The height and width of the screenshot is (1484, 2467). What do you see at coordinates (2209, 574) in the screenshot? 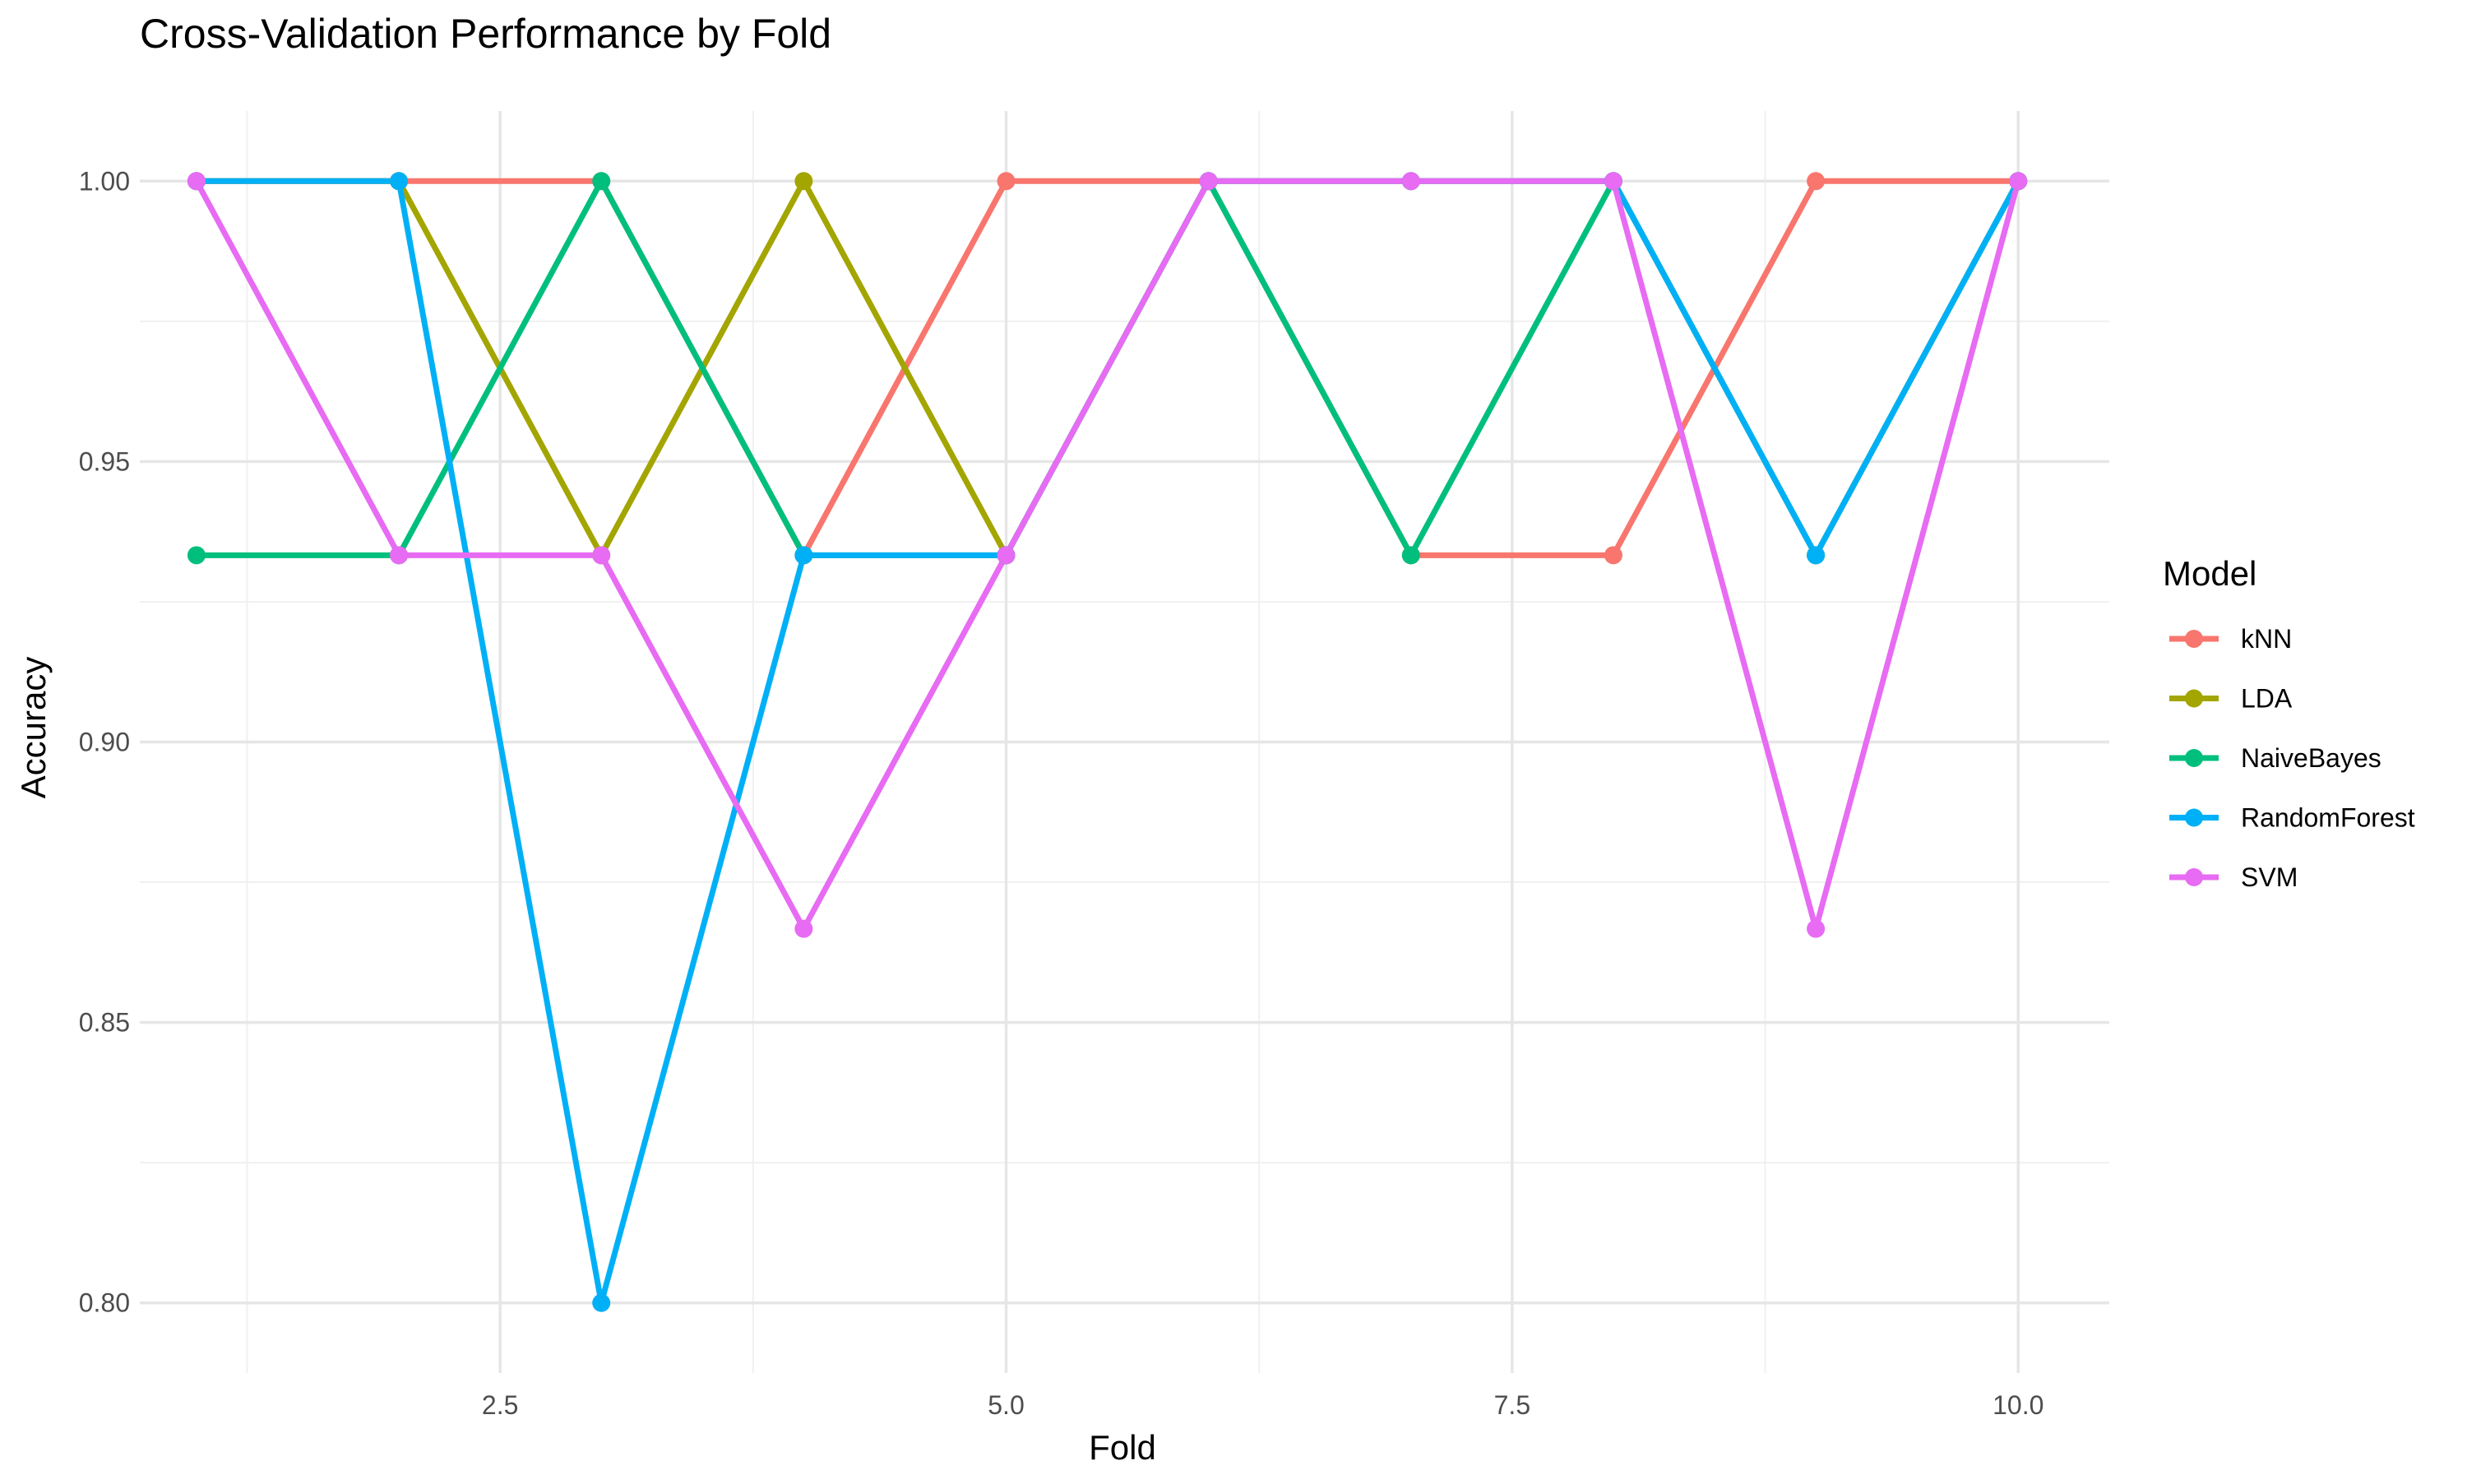
I see `legend-title: Model` at bounding box center [2209, 574].